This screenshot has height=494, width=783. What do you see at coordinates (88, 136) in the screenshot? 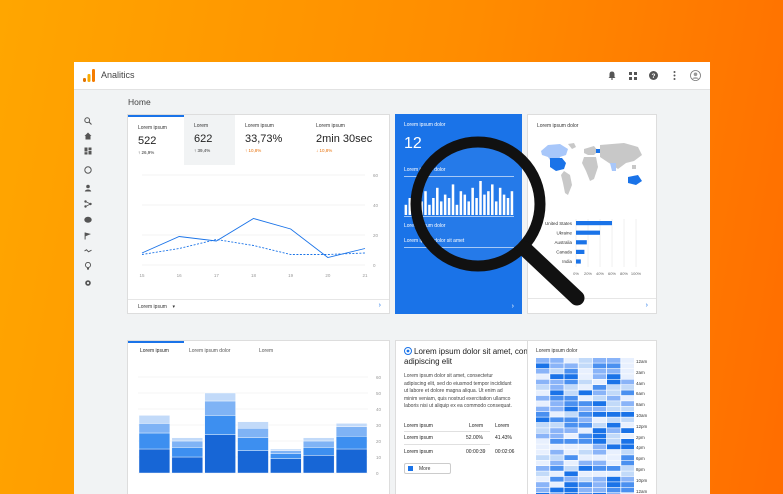
I see `home-icon` at bounding box center [88, 136].